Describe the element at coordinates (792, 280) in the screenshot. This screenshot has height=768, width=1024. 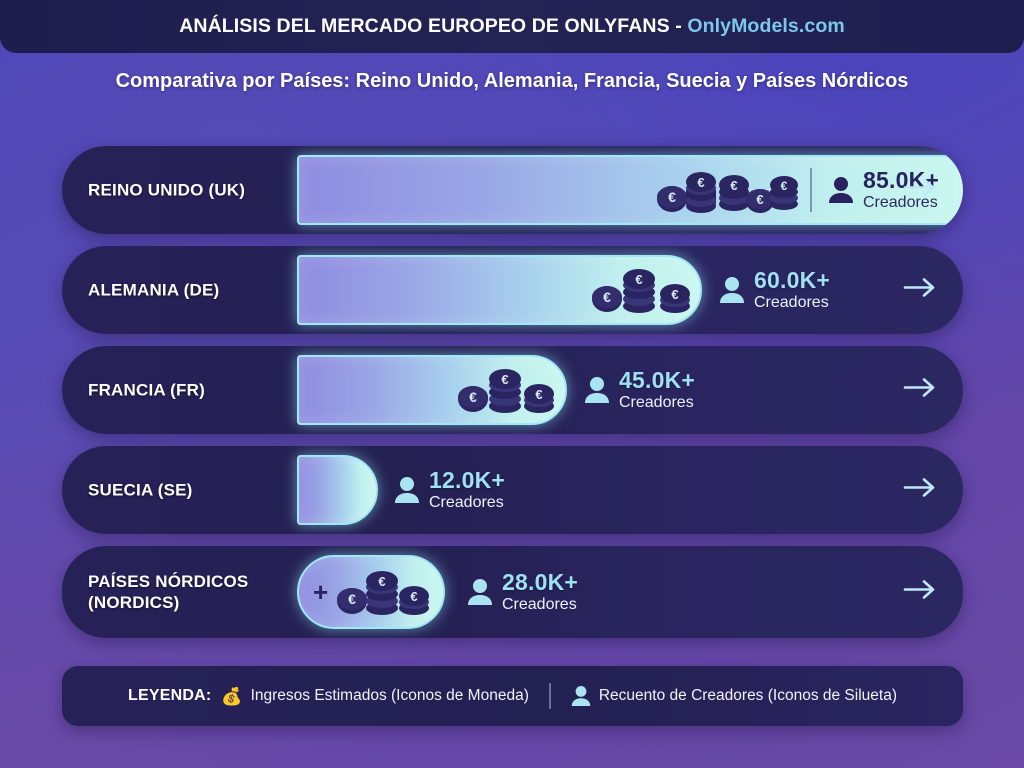
I see `creator-count-de: 60.0K+` at that location.